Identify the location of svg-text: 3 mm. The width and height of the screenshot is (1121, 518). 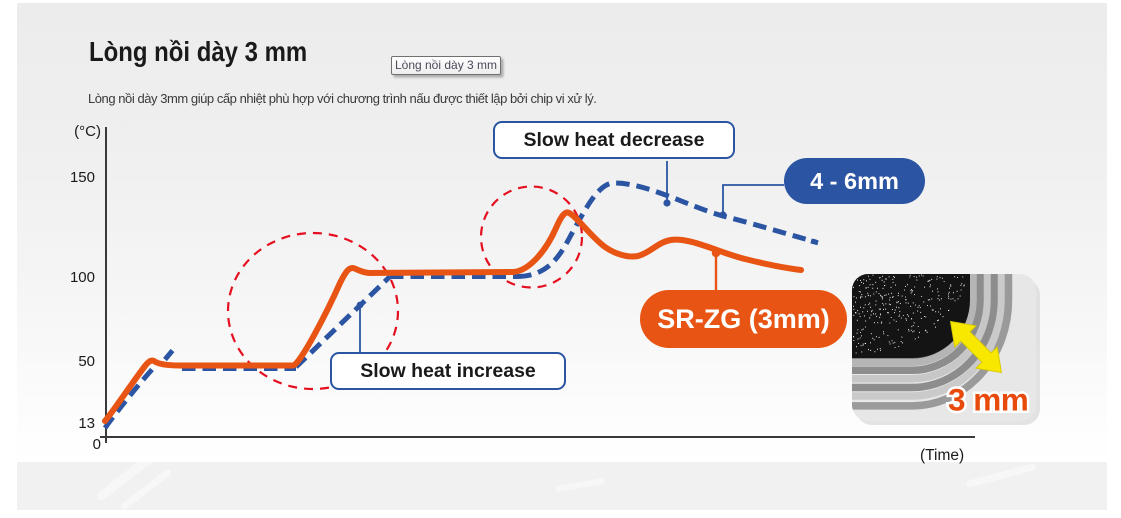
(988, 400).